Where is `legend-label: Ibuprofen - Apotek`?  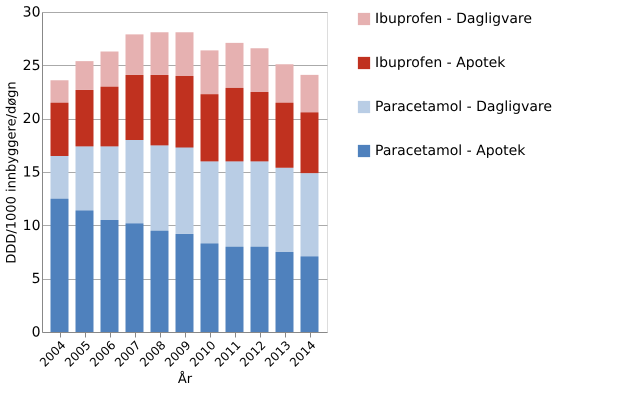 legend-label: Ibuprofen - Apotek is located at coordinates (440, 63).